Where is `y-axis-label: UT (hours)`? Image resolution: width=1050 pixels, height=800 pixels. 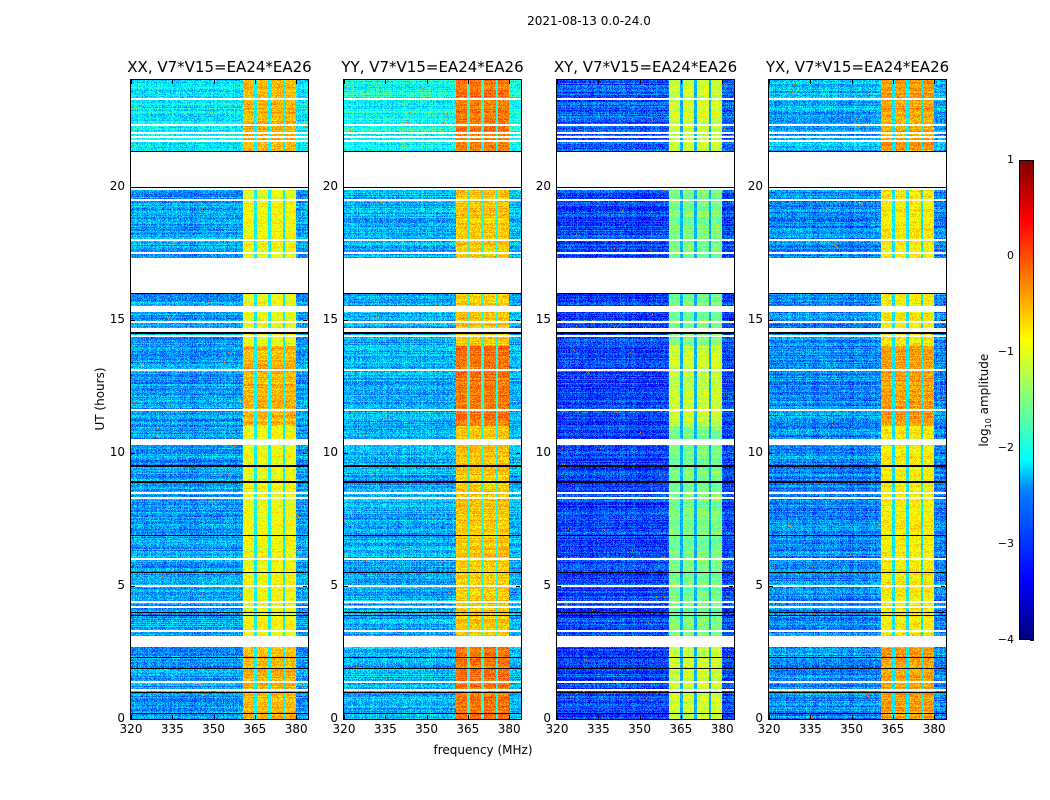
y-axis-label: UT (hours) is located at coordinates (100, 399).